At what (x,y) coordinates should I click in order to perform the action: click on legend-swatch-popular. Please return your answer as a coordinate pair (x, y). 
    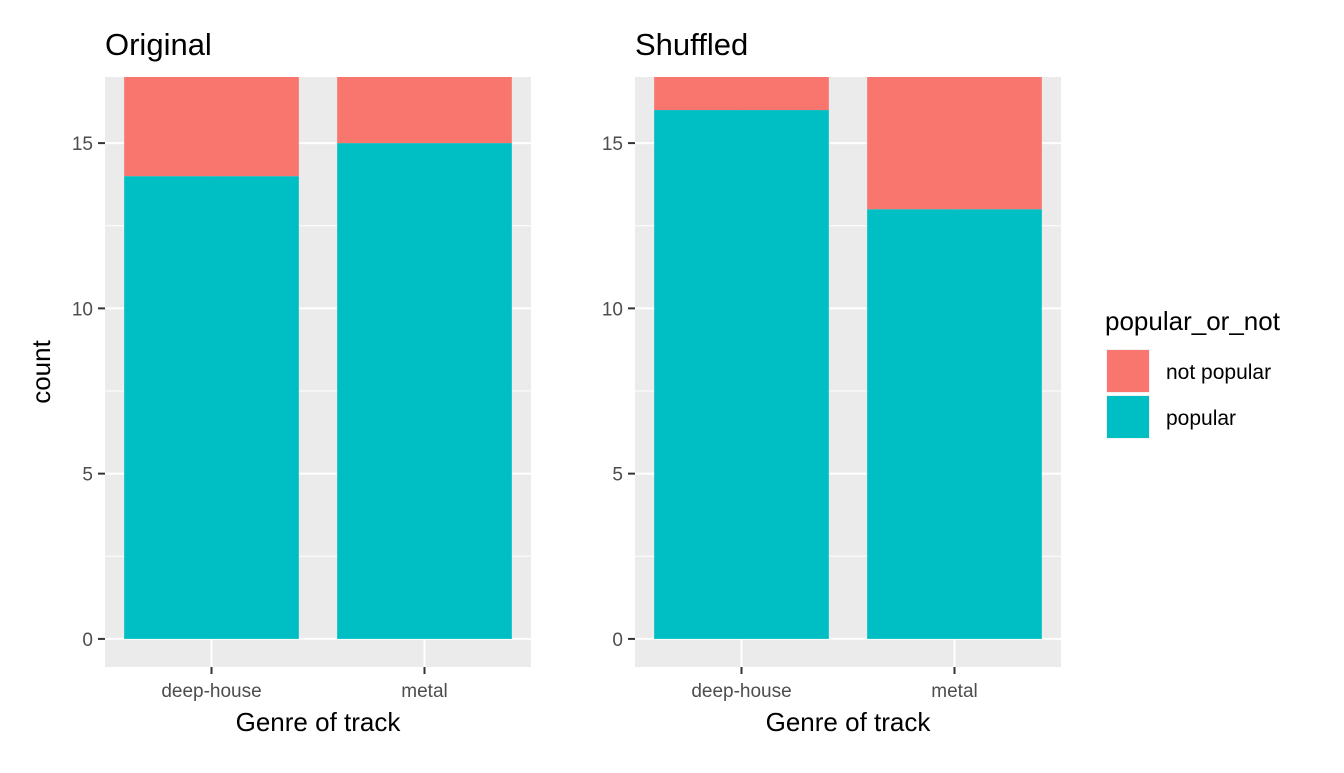
    Looking at the image, I should click on (1128, 417).